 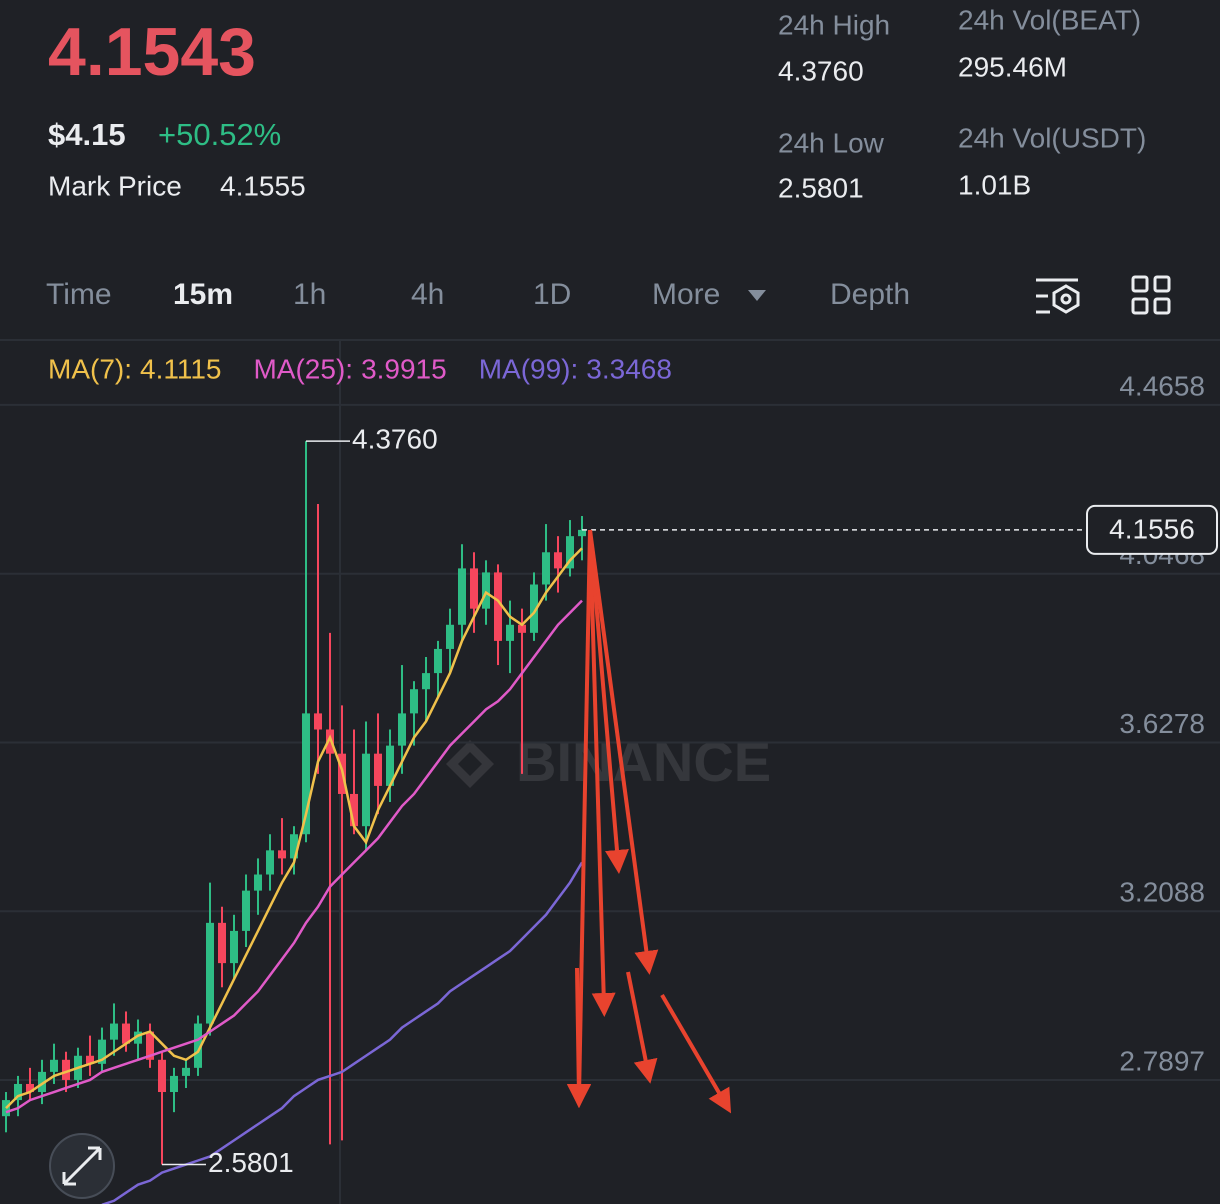 I want to click on stat-label: 24h Low, so click(x=831, y=142).